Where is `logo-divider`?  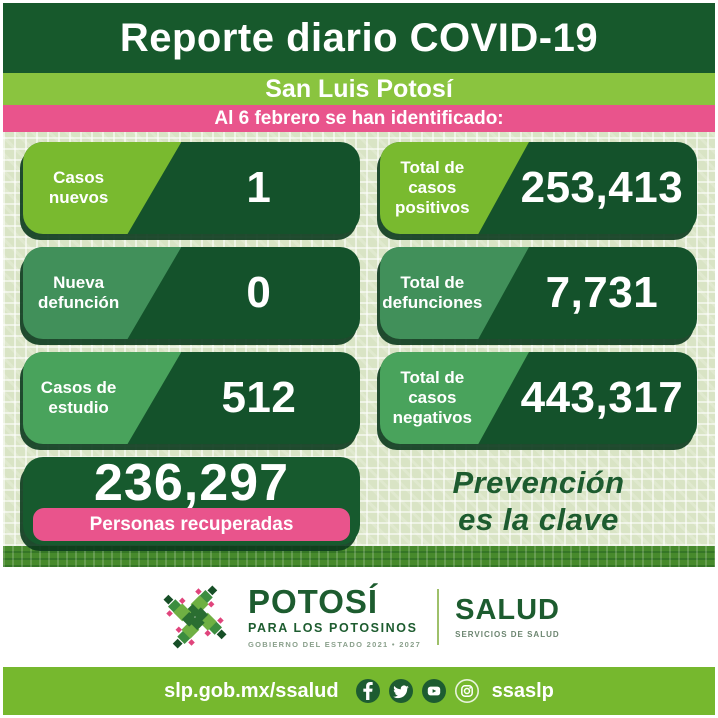 logo-divider is located at coordinates (438, 617).